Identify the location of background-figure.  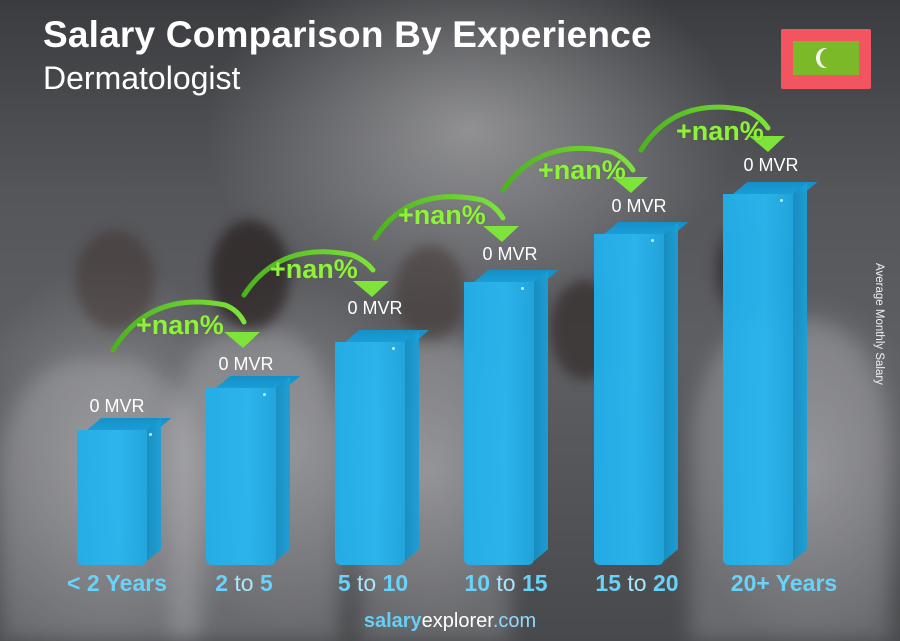
(430, 292).